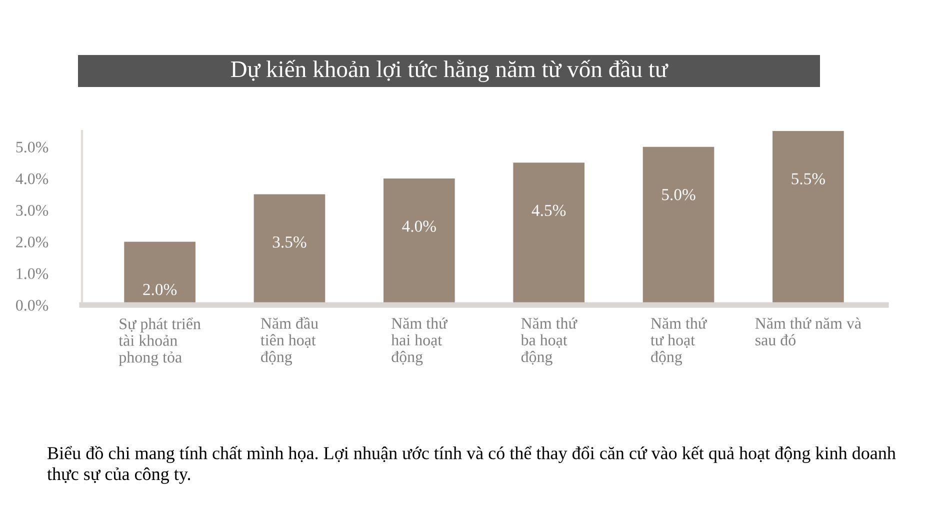 This screenshot has width=929, height=522. Describe the element at coordinates (679, 194) in the screenshot. I see `data-label: 5.0%` at that location.